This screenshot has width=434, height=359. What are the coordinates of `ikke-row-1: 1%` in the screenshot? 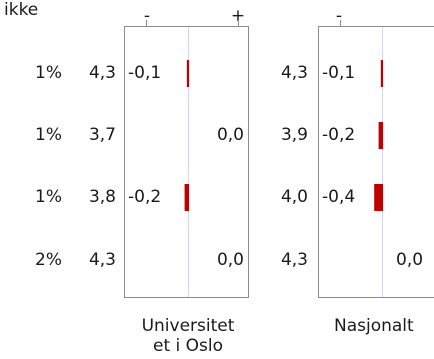 It's located at (48, 73).